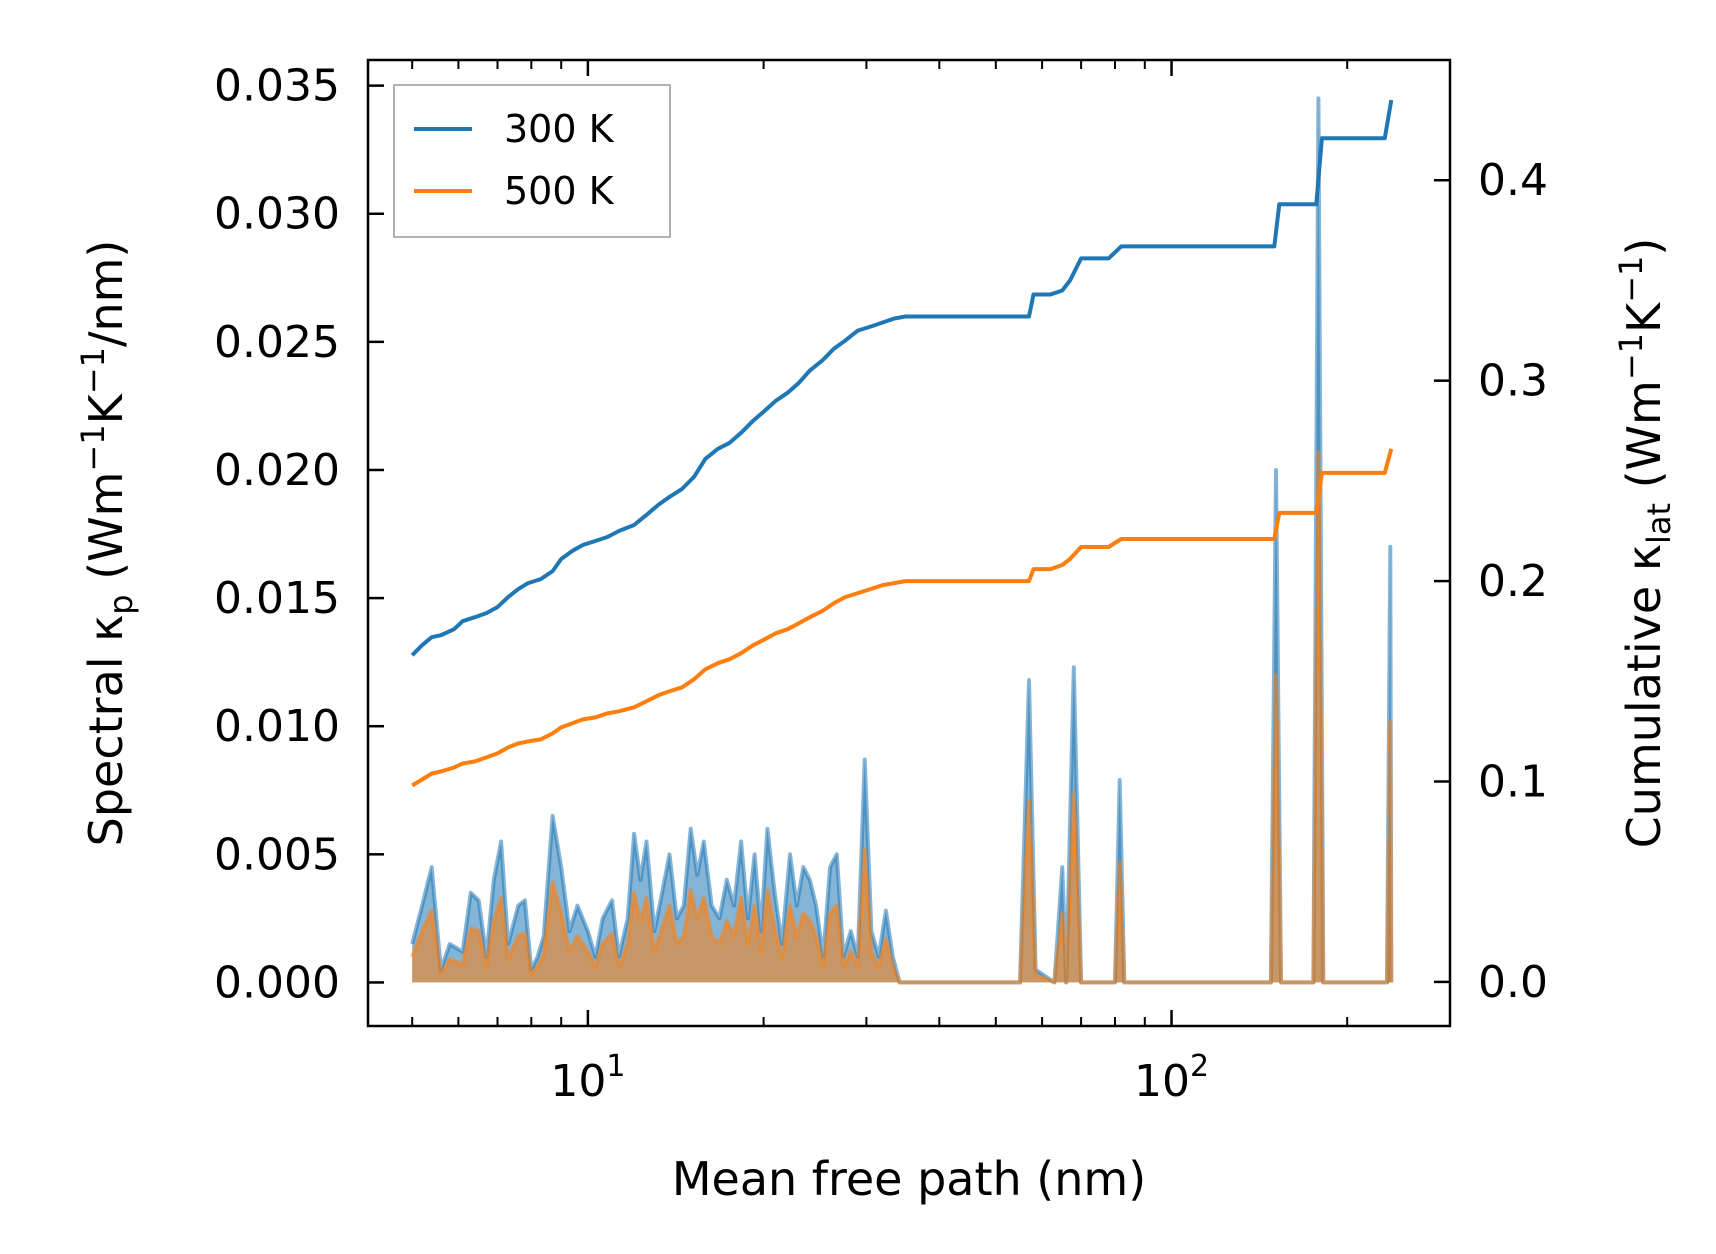 The height and width of the screenshot is (1254, 1716). I want to click on y-left-tick-label: 0.005, so click(277, 854).